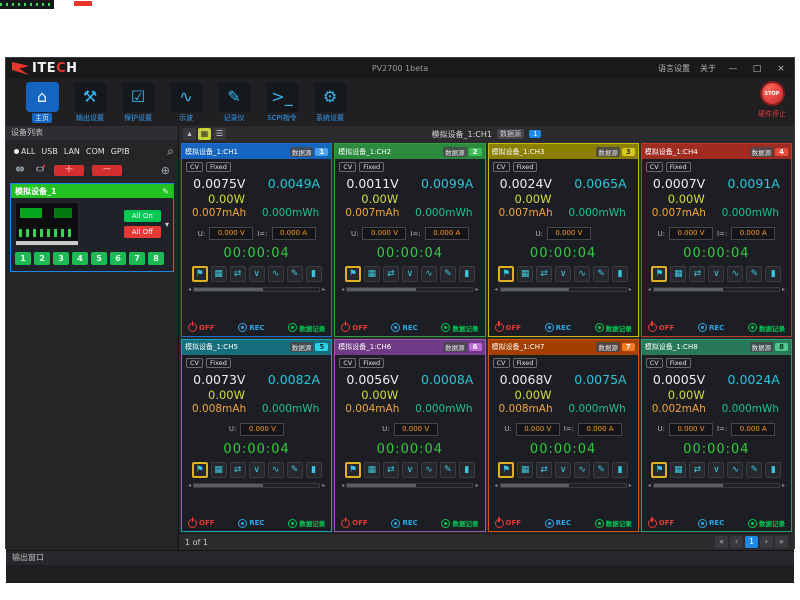 This screenshot has height=600, width=800. I want to click on filter-usb: USB, so click(49, 151).